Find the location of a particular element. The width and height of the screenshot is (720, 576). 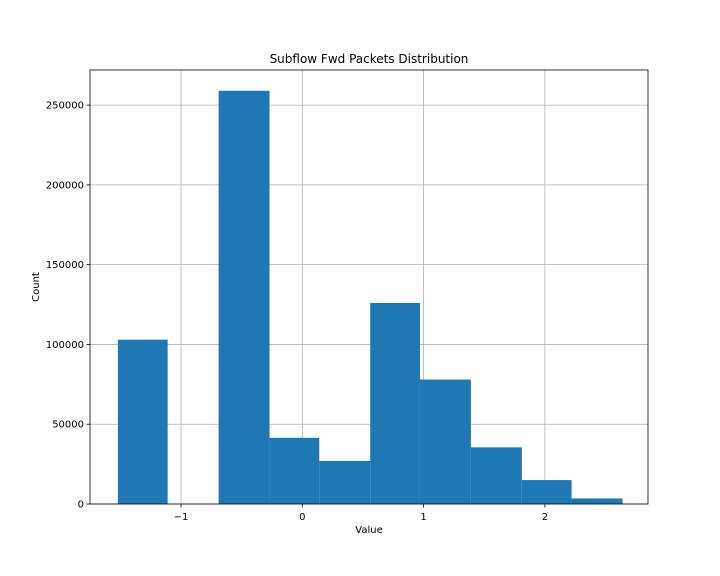

y-tick-label: 0 is located at coordinates (81, 505).